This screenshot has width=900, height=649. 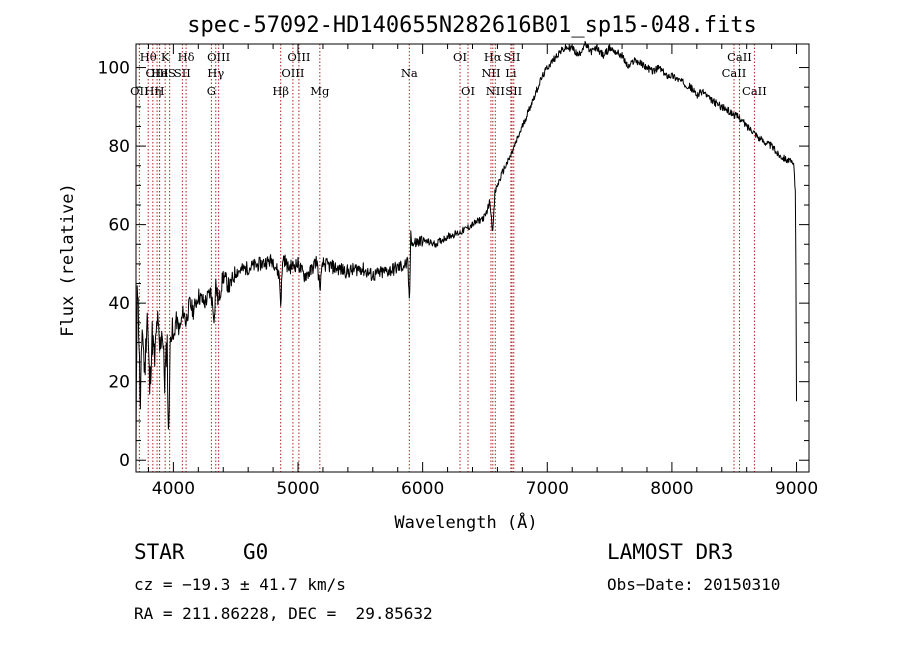 What do you see at coordinates (215, 73) in the screenshot?
I see `line-label: Hγ` at bounding box center [215, 73].